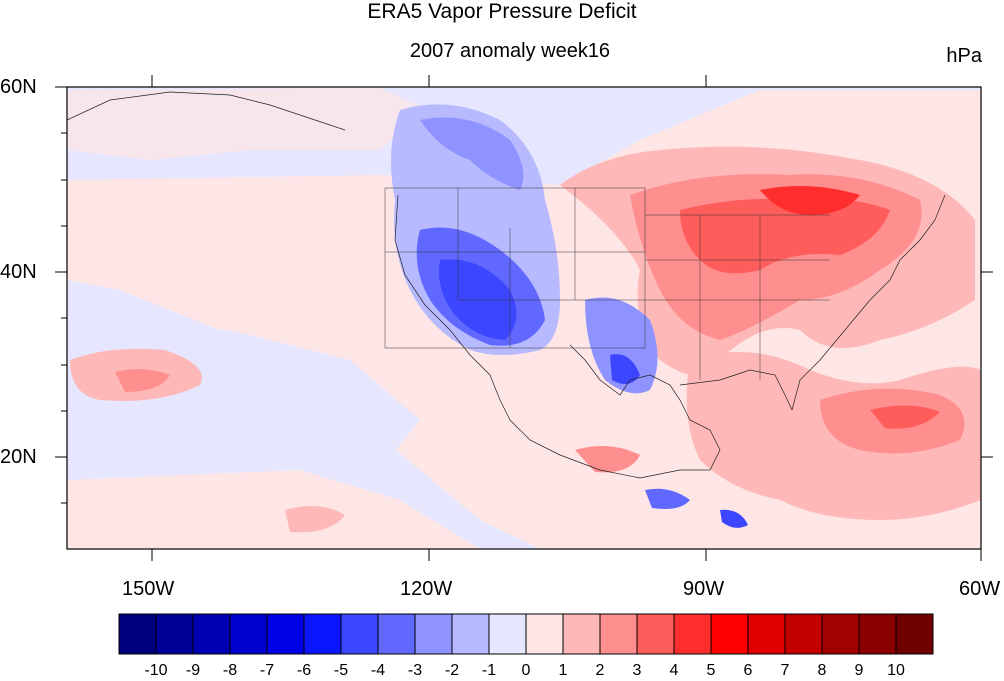 The height and width of the screenshot is (681, 1004). Describe the element at coordinates (18, 457) in the screenshot. I see `lat-label-20n: 20N` at that location.